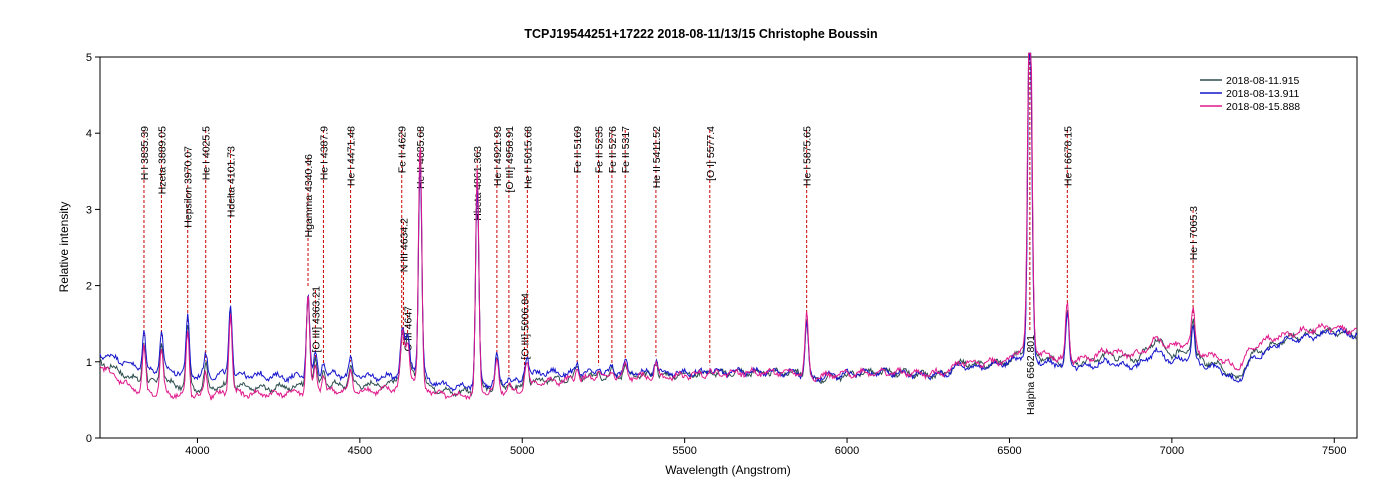 This screenshot has width=1400, height=500. I want to click on marker-label--o-iii-5006-84: [O III] 5006.84, so click(525, 326).